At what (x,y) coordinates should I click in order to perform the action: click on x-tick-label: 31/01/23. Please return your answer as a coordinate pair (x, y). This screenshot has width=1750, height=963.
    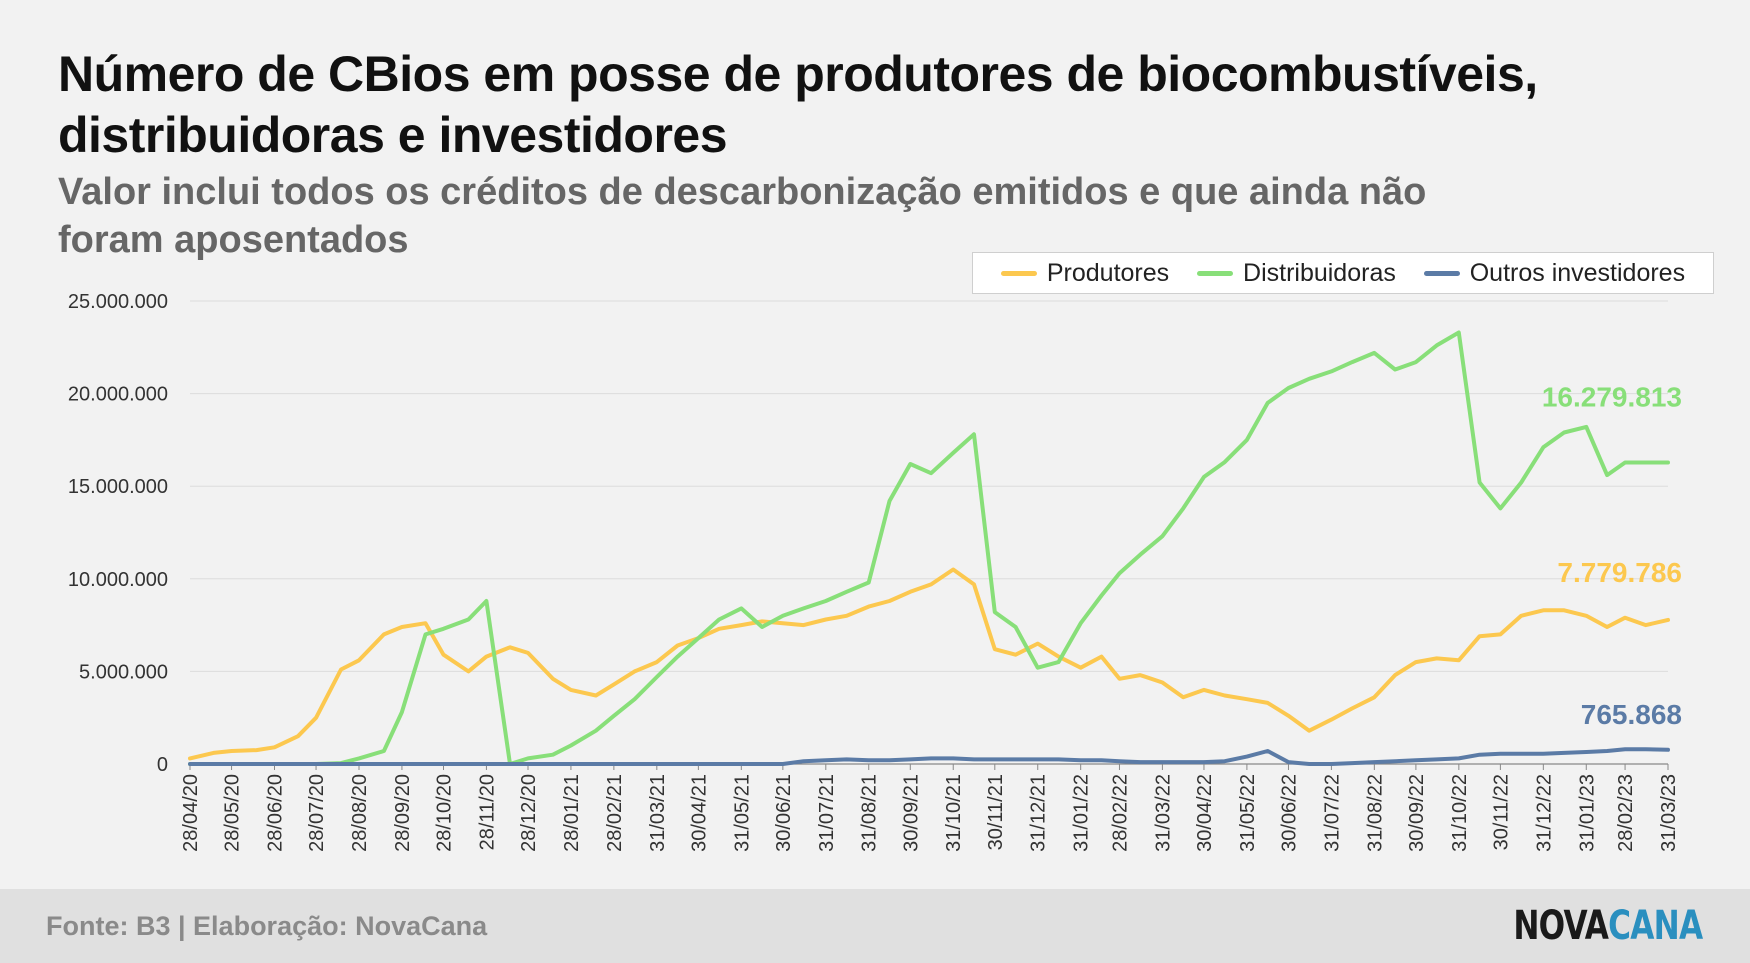
    Looking at the image, I should click on (1587, 813).